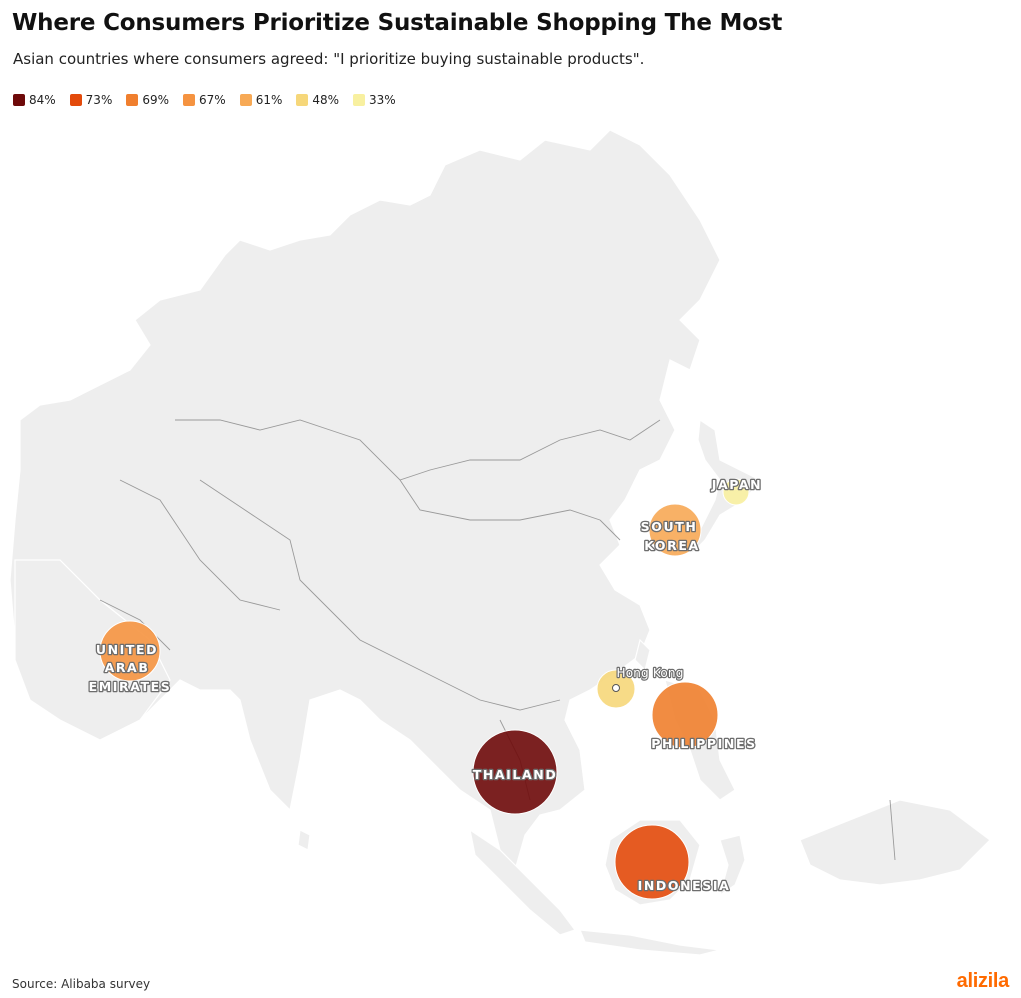 This screenshot has height=998, width=1021. I want to click on legend-item: 33%, so click(374, 100).